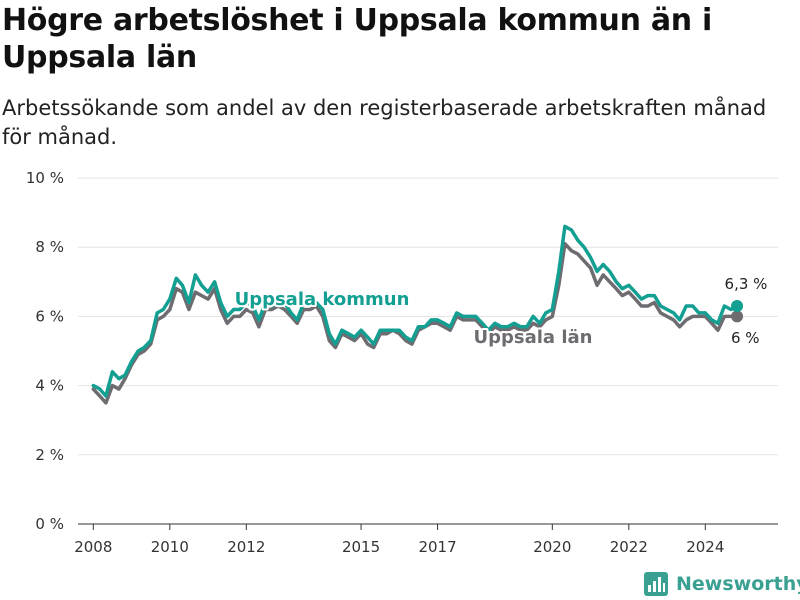 The width and height of the screenshot is (800, 600). I want to click on logo-text: Newsworthy, so click(738, 584).